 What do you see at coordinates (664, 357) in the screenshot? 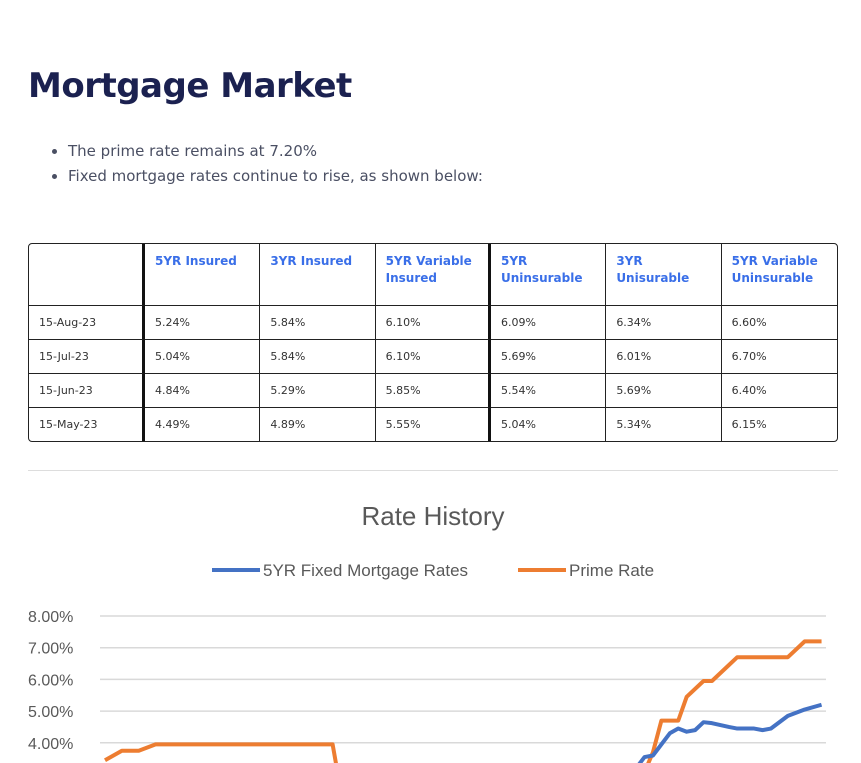
I see `table-cell: 6.01%` at bounding box center [664, 357].